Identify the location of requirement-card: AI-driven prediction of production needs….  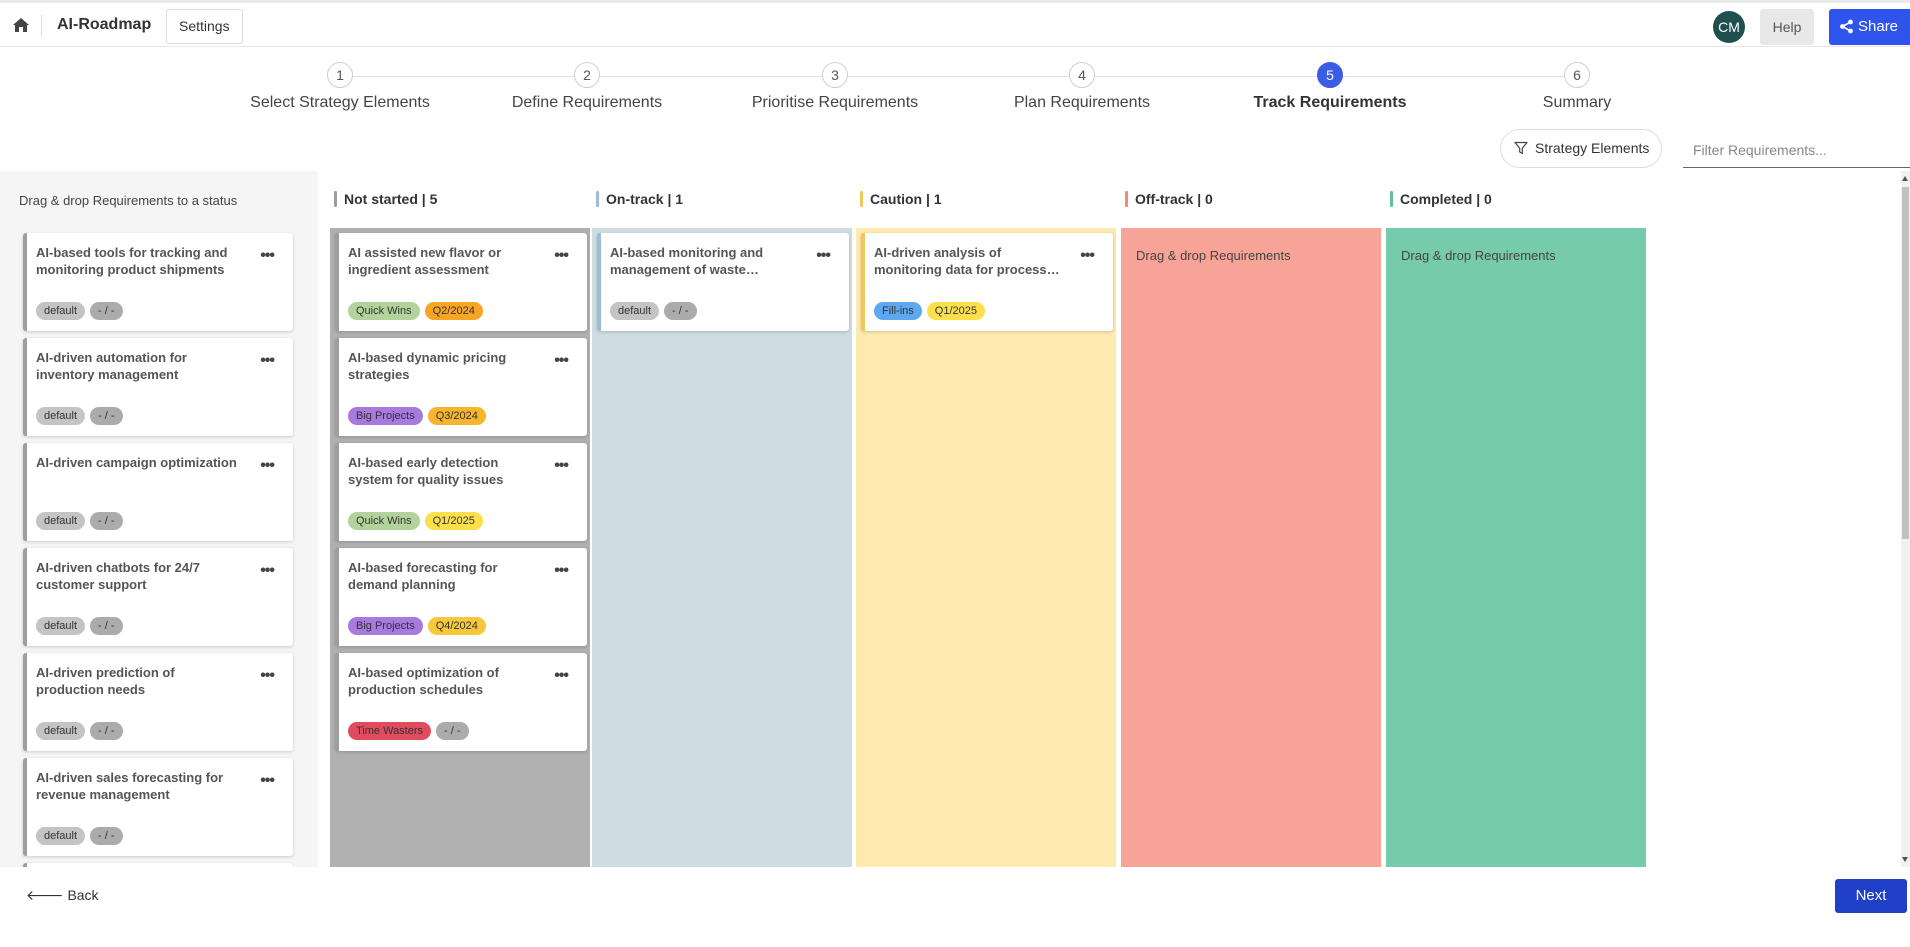
(158, 702).